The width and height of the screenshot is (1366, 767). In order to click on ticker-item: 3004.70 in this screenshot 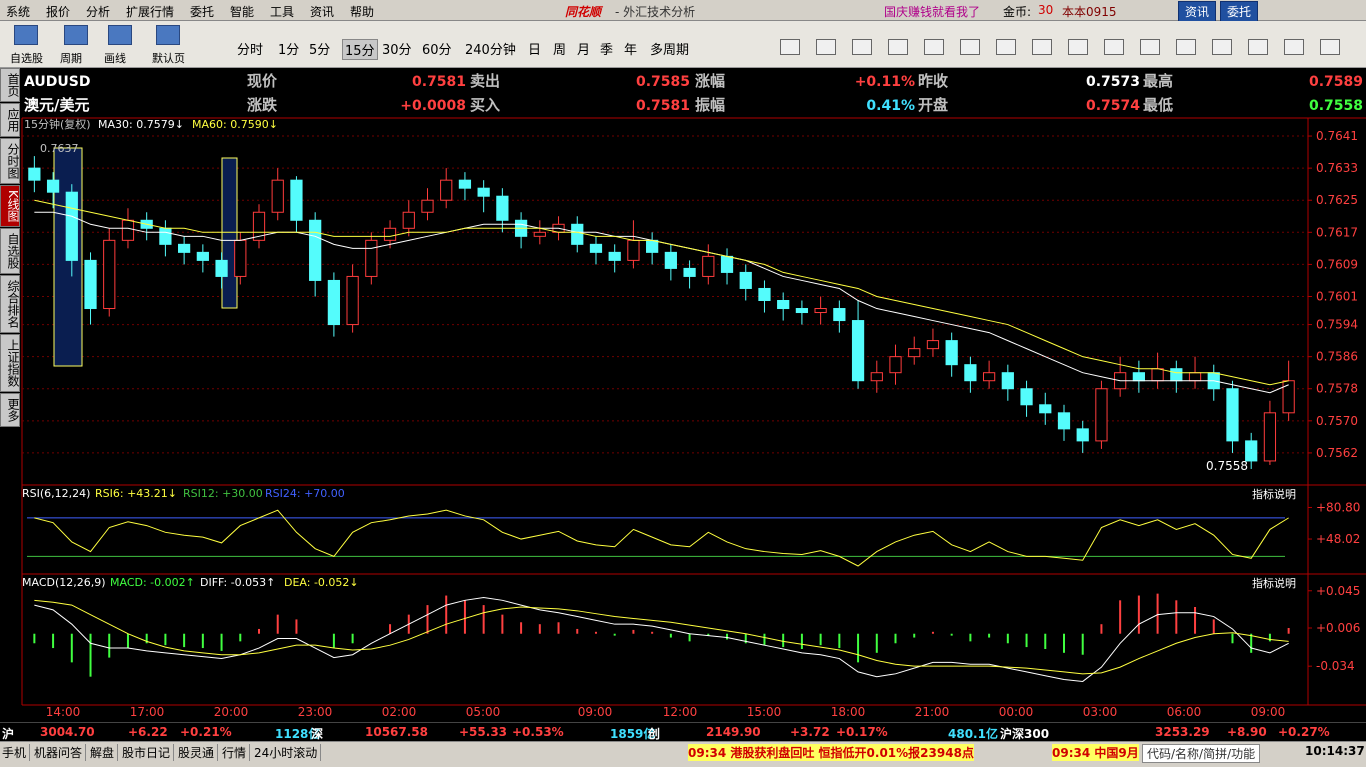, I will do `click(67, 732)`.